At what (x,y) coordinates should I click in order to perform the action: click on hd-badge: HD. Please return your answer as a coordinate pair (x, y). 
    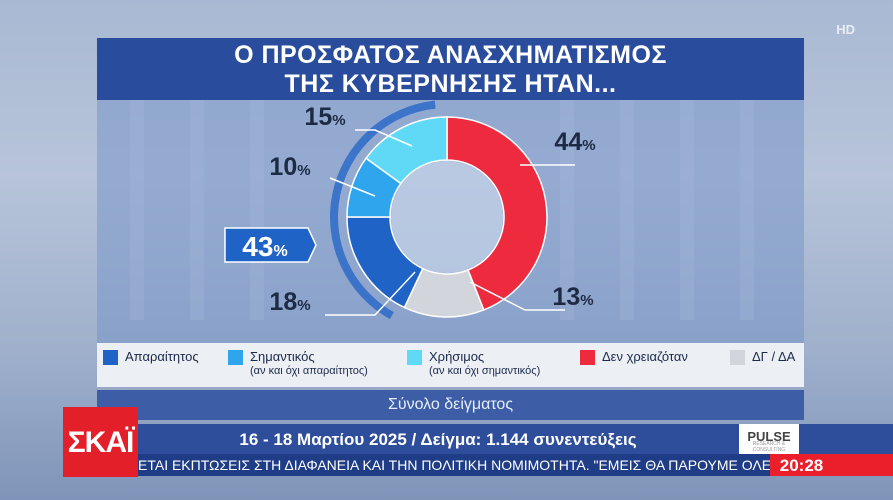
    Looking at the image, I should click on (845, 29).